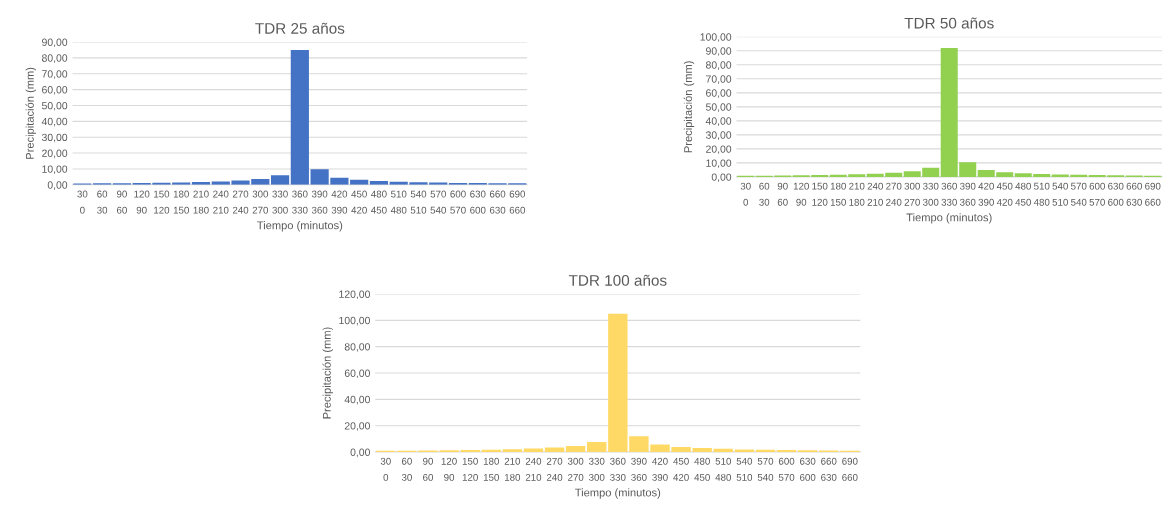 The image size is (1169, 525). What do you see at coordinates (721, 178) in the screenshot?
I see `y-tick-label: 0,00` at bounding box center [721, 178].